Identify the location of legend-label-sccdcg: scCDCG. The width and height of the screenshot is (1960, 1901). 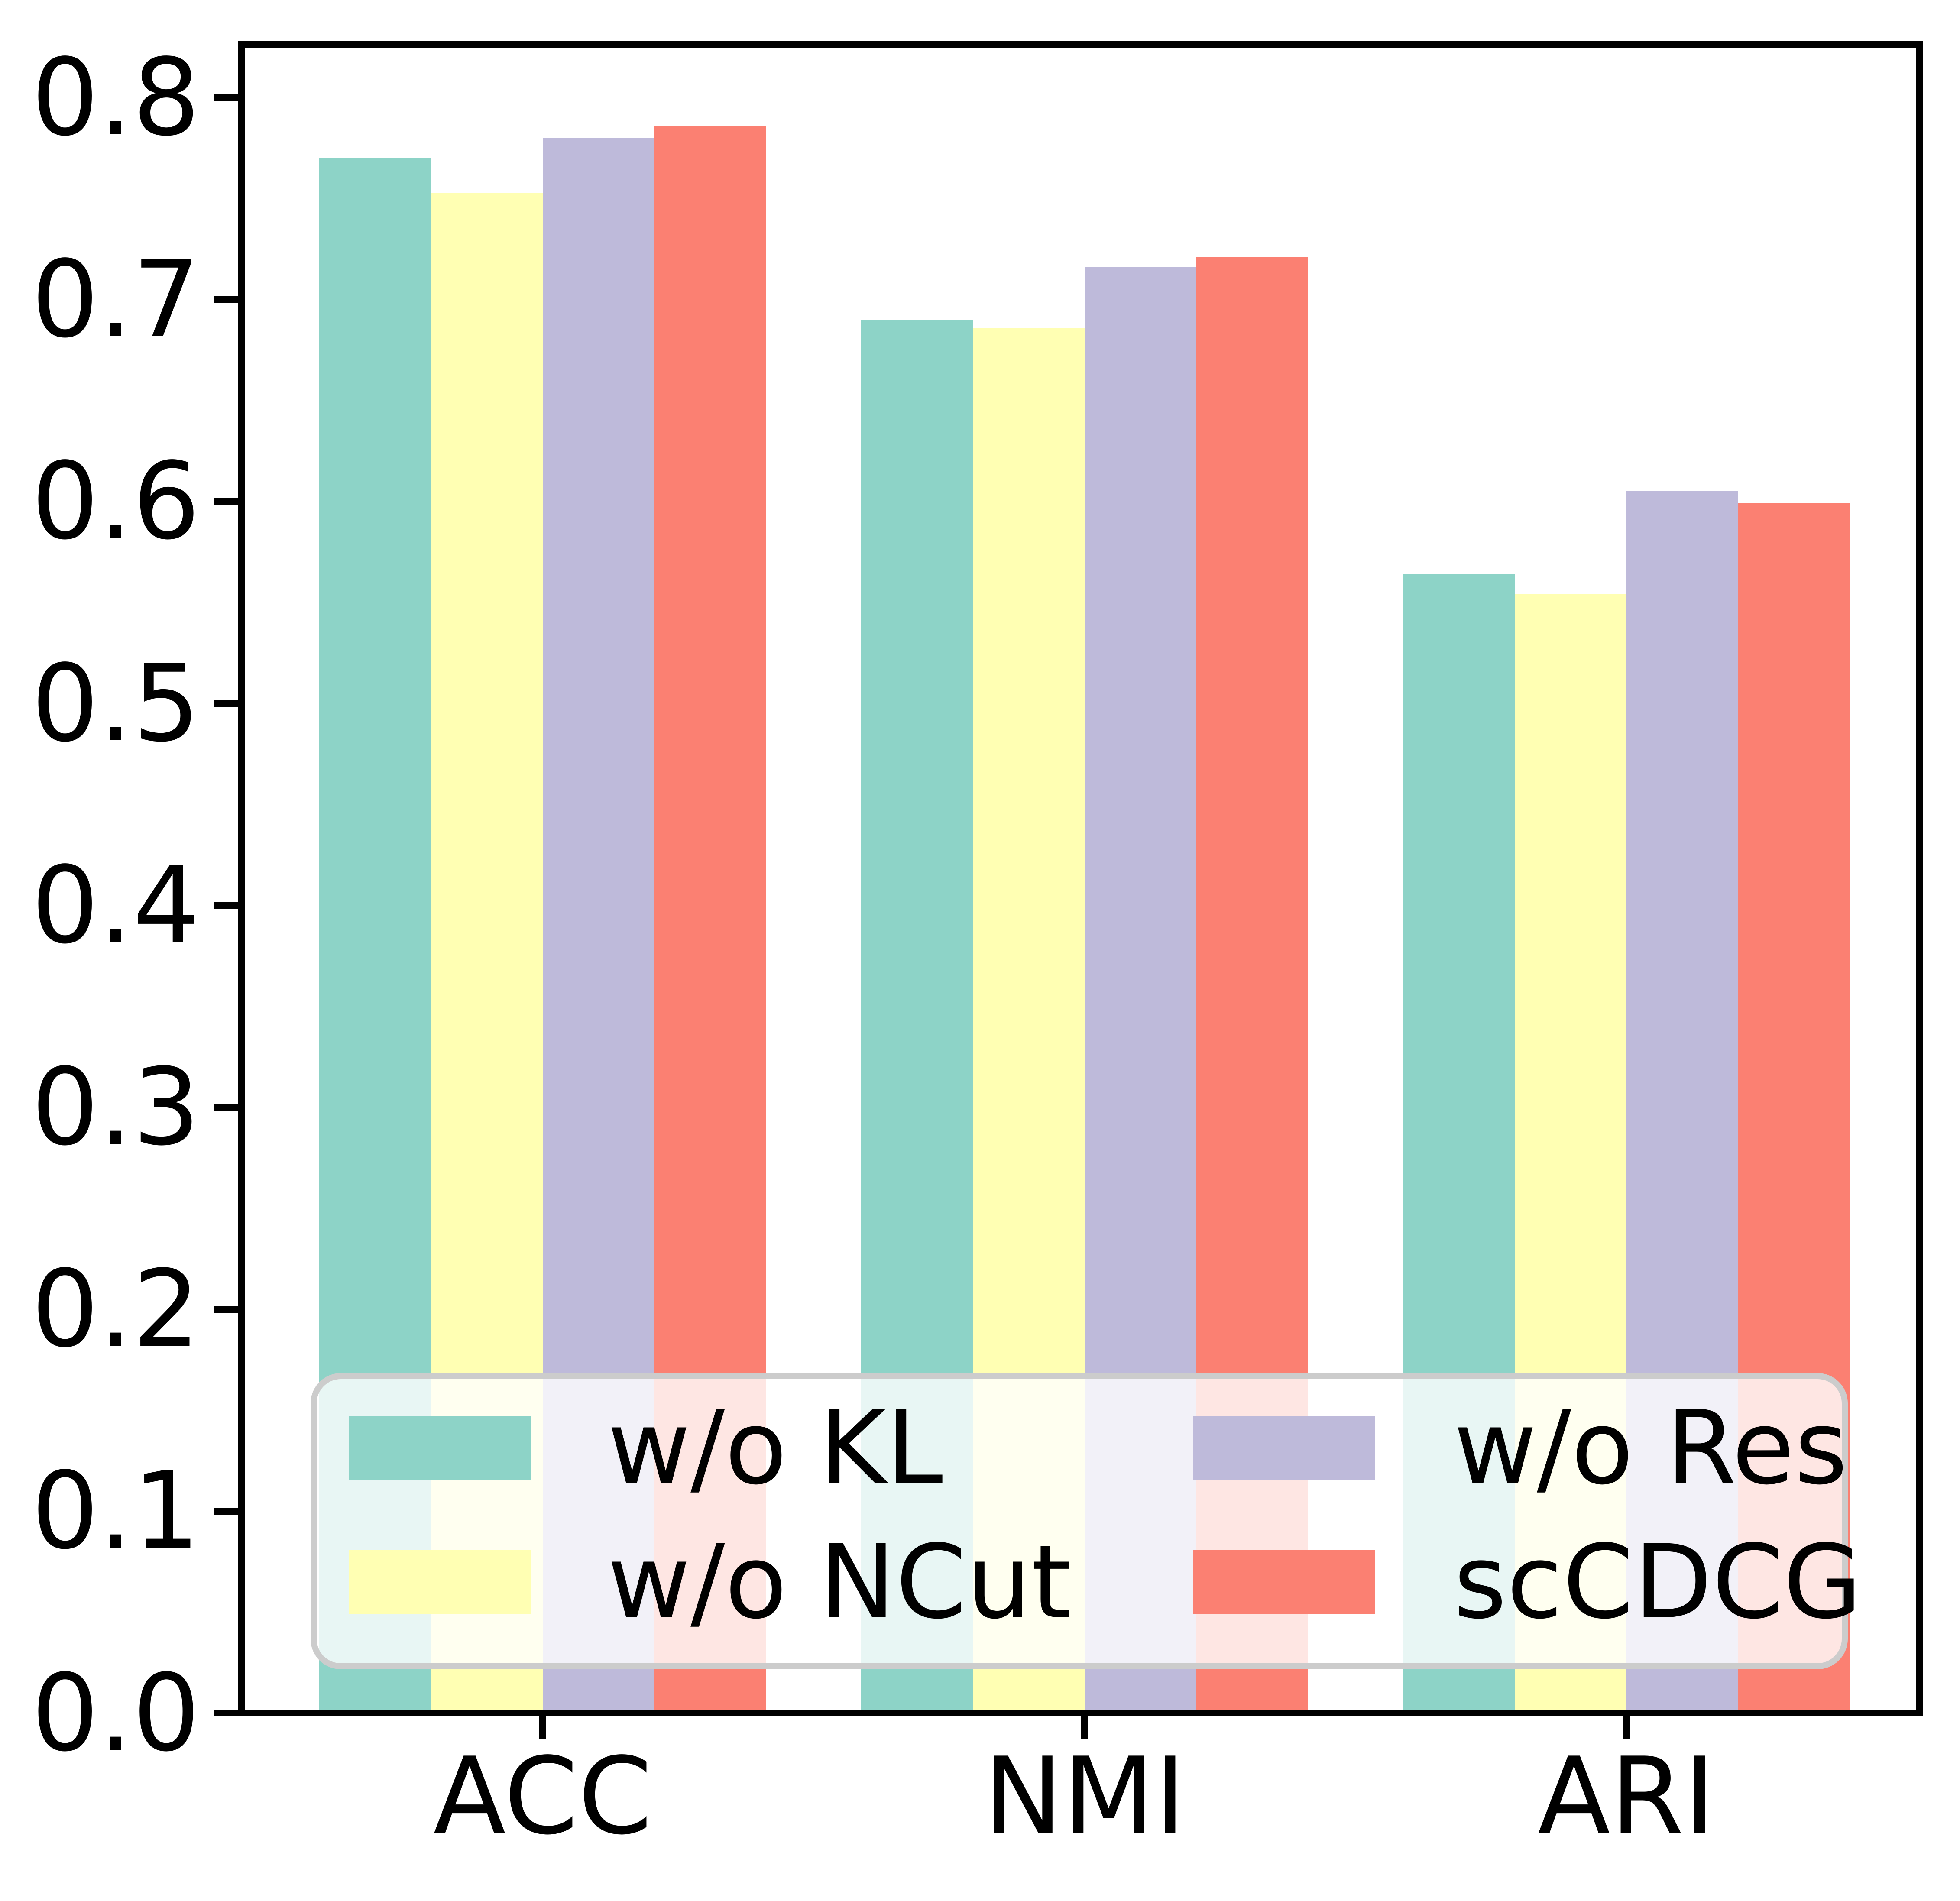
(1658, 1582).